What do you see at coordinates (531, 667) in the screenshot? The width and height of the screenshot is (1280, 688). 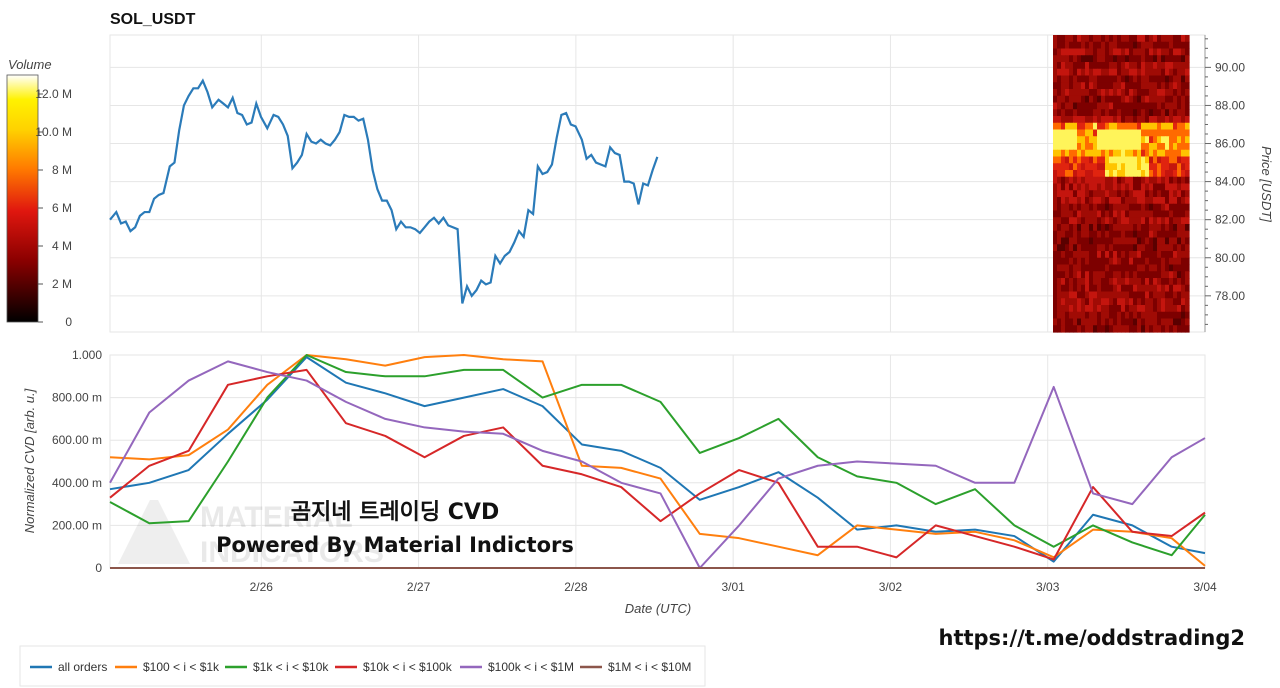 I see `legend-item-label: $100k < i < $1M` at bounding box center [531, 667].